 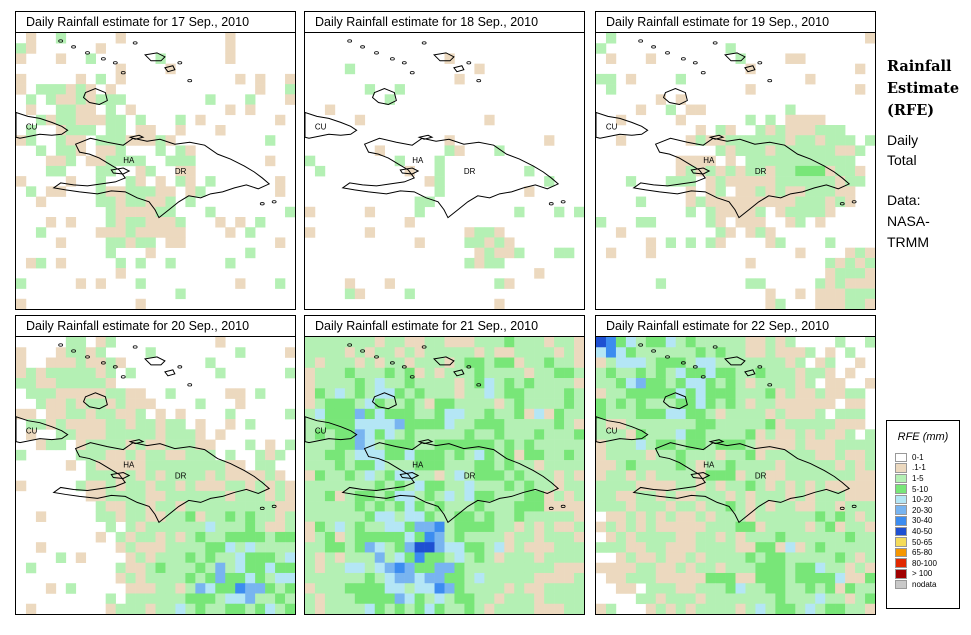 What do you see at coordinates (384, 97) in the screenshot?
I see `coastline-inagua` at bounding box center [384, 97].